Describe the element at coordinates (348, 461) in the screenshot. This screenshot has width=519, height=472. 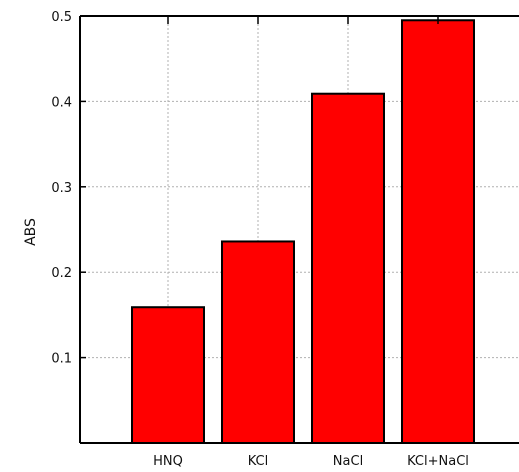
I see `x-tick-label: NaCl` at that location.